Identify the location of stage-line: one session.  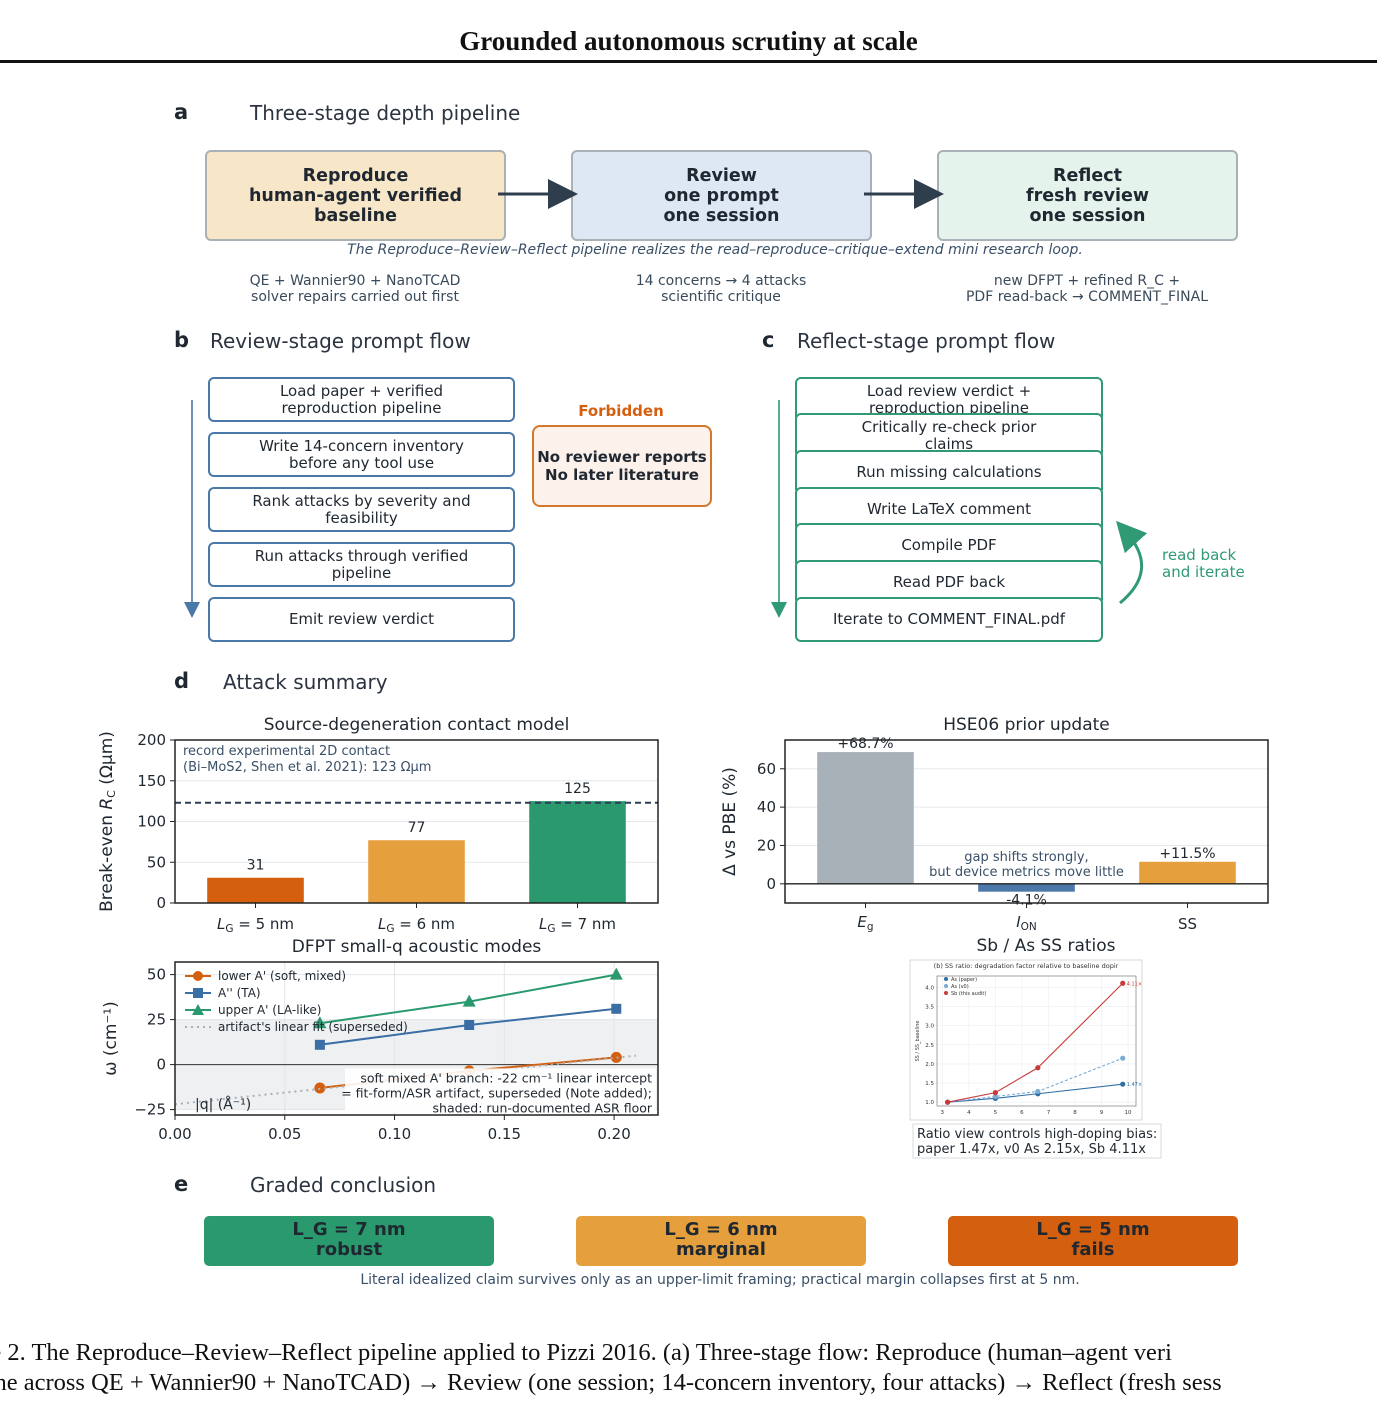
(1087, 215).